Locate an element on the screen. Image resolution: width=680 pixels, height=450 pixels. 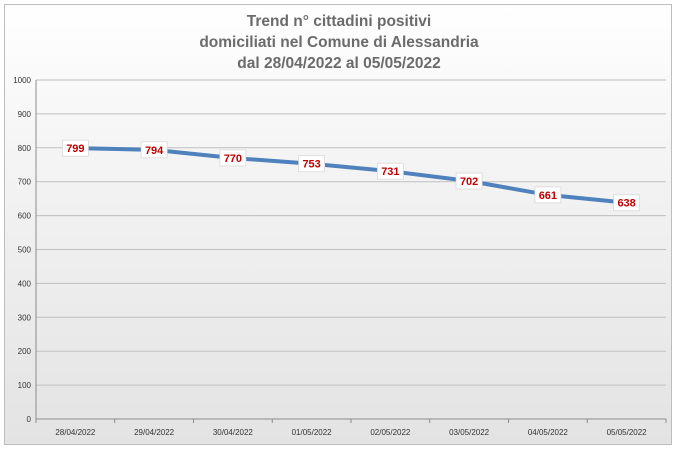
x-tick-label: 02/05/2022 is located at coordinates (390, 432).